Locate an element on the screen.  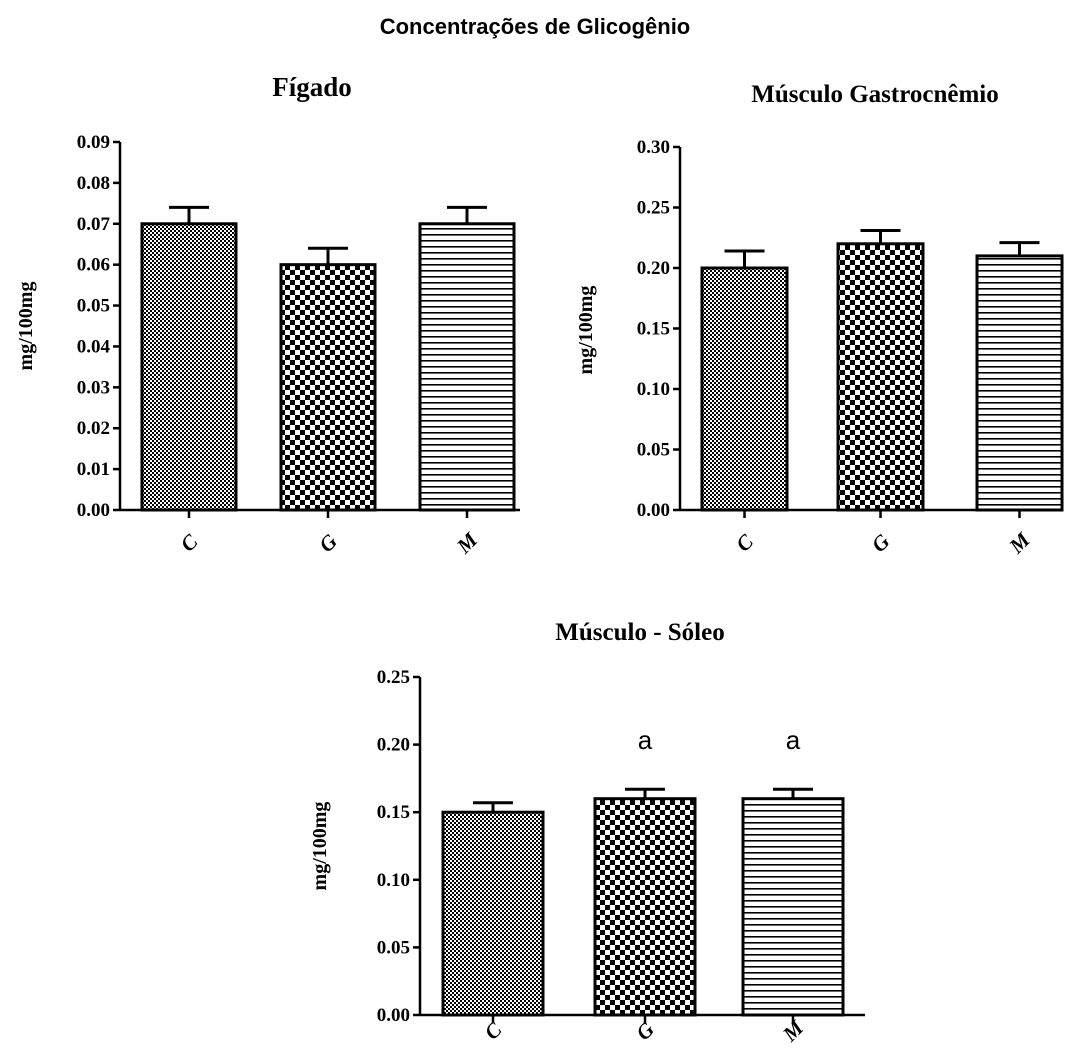
y-tick-label: 0.09 is located at coordinates (93, 142).